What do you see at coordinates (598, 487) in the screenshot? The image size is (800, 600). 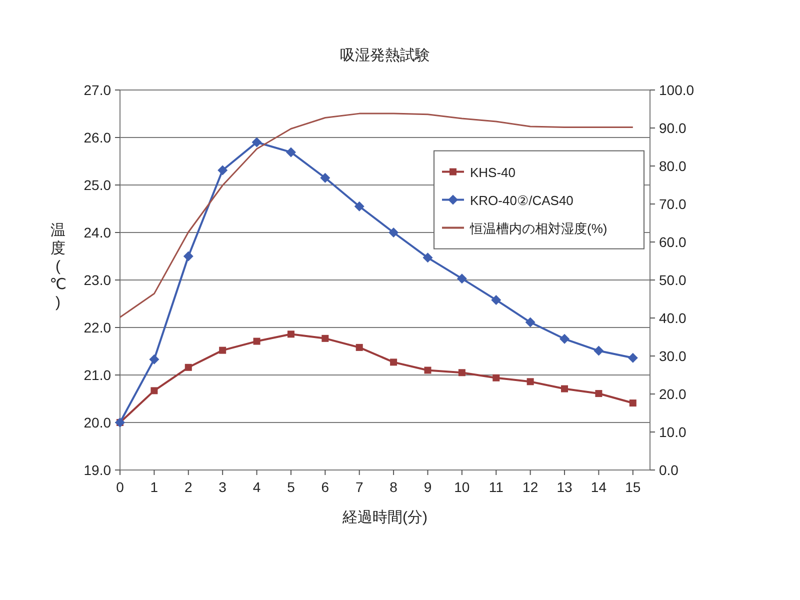 I see `x-tick-label: 14` at bounding box center [598, 487].